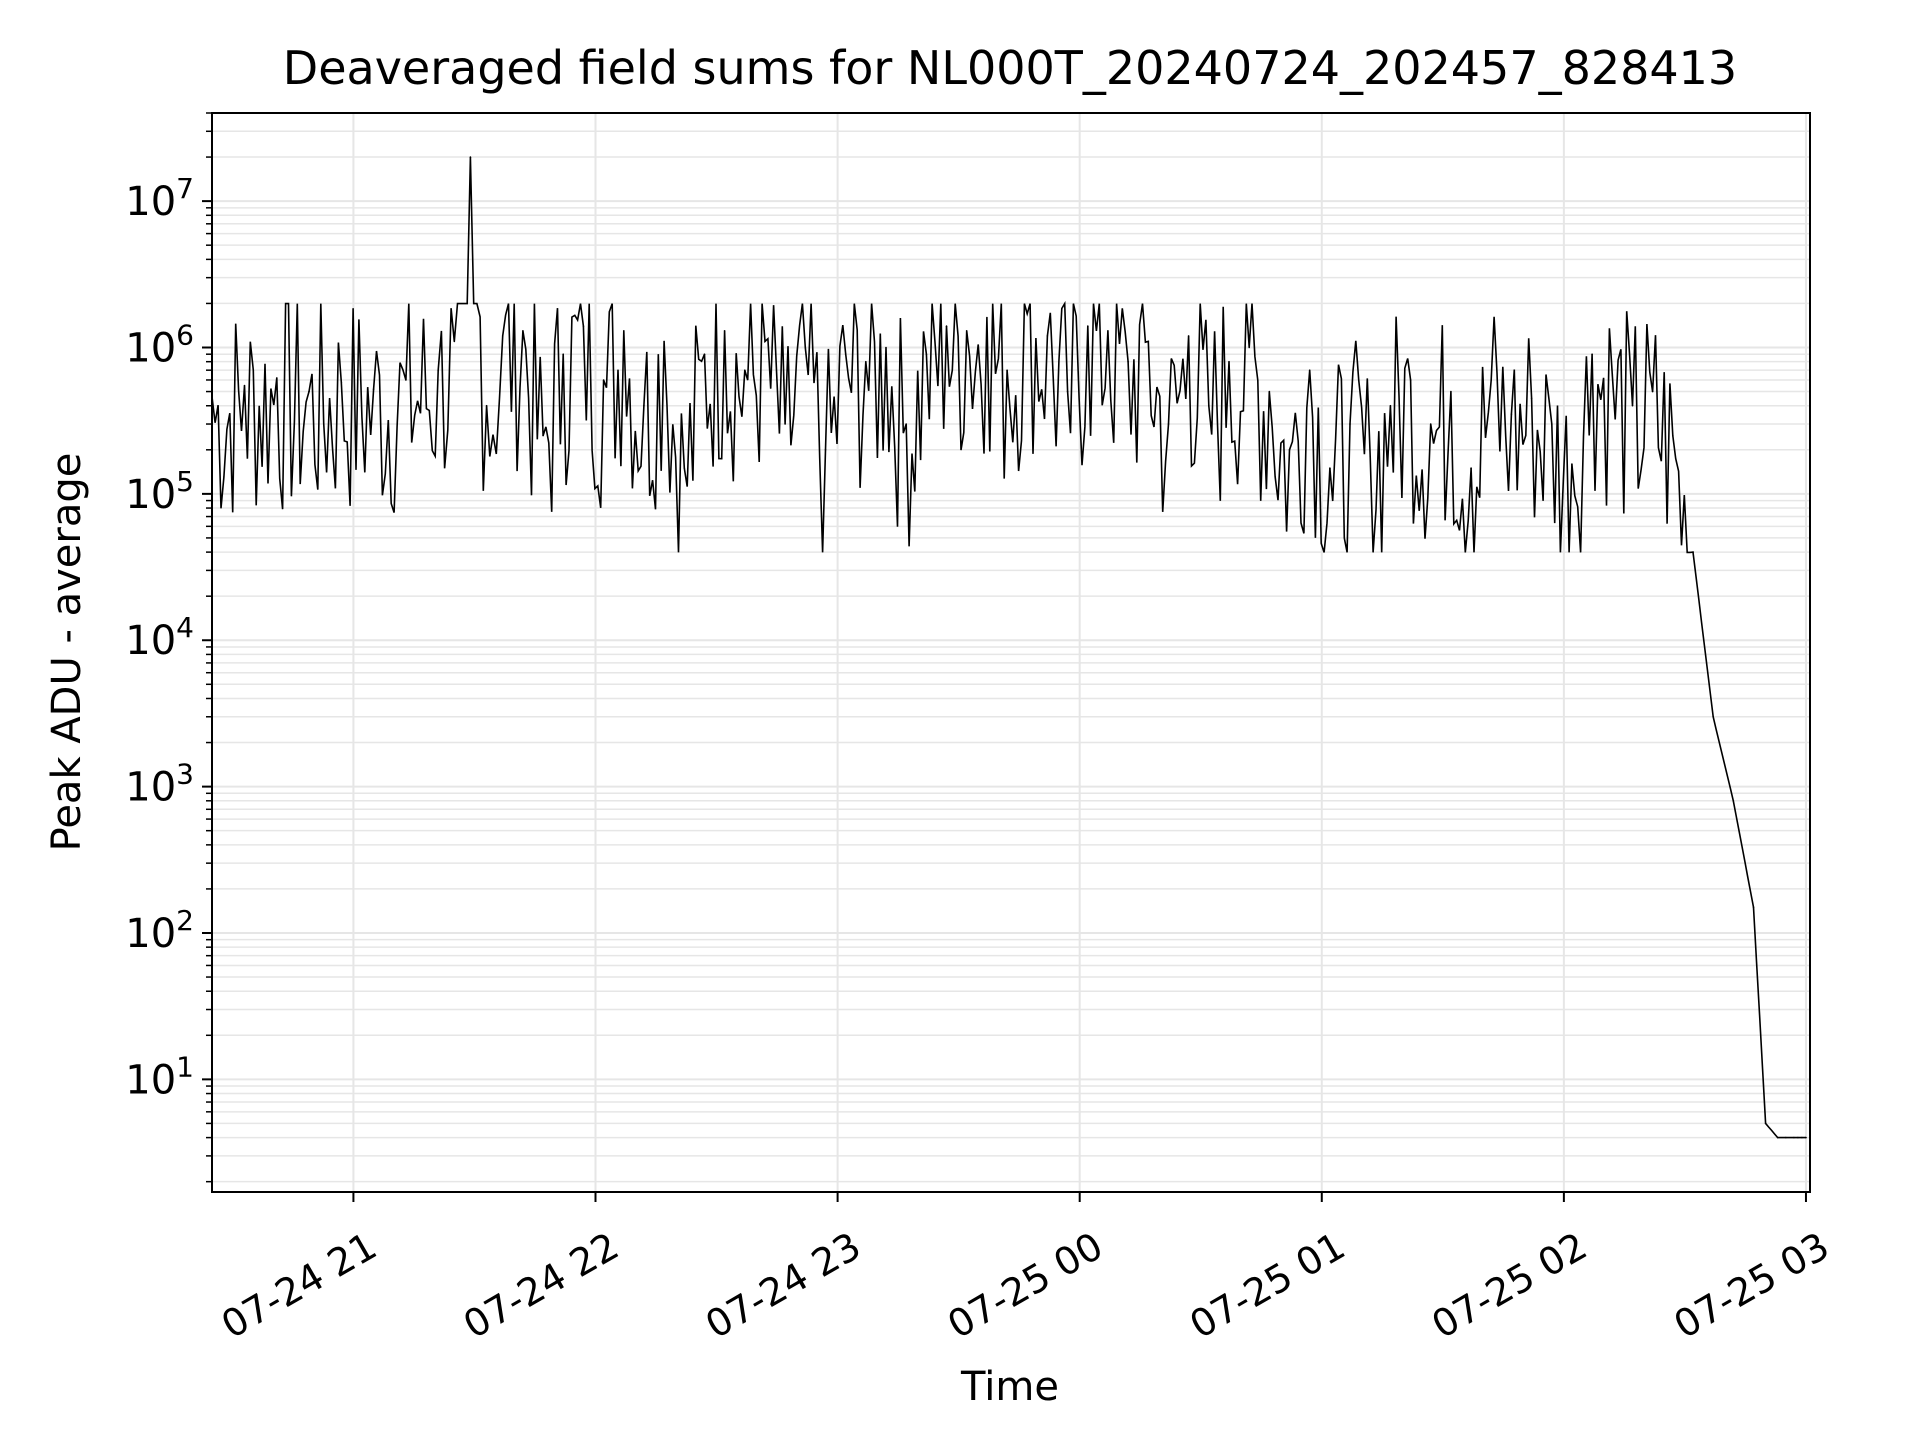 This screenshot has height=1440, width=1920. I want to click on y-tick-label: 10¹, so click(159, 1076).